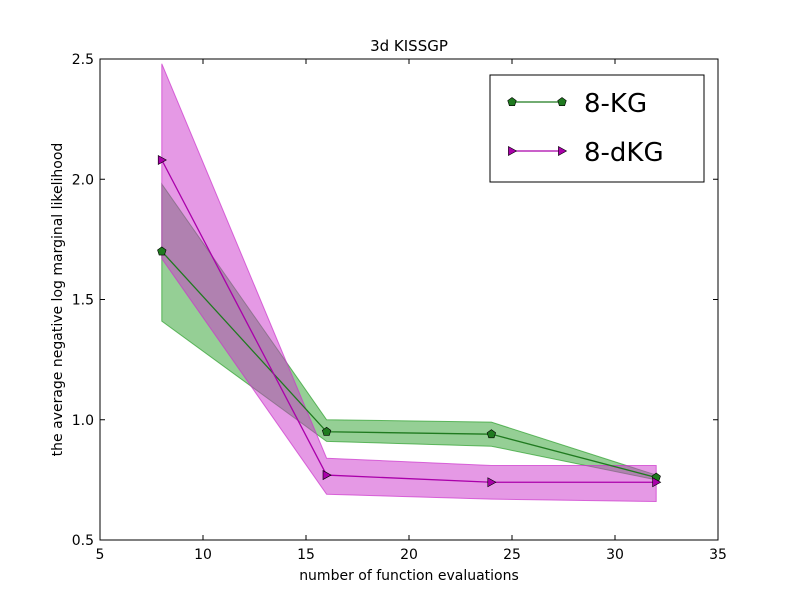 The width and height of the screenshot is (800, 605). Describe the element at coordinates (409, 555) in the screenshot. I see `x-tick-label: 20` at that location.